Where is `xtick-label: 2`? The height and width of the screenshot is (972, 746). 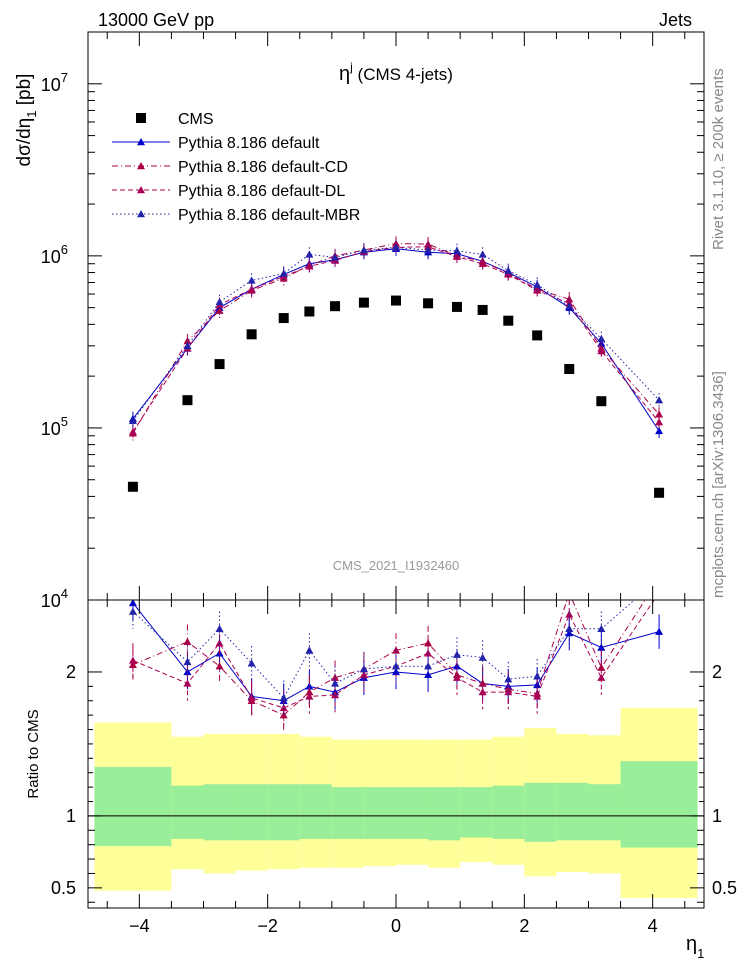 xtick-label: 2 is located at coordinates (524, 926).